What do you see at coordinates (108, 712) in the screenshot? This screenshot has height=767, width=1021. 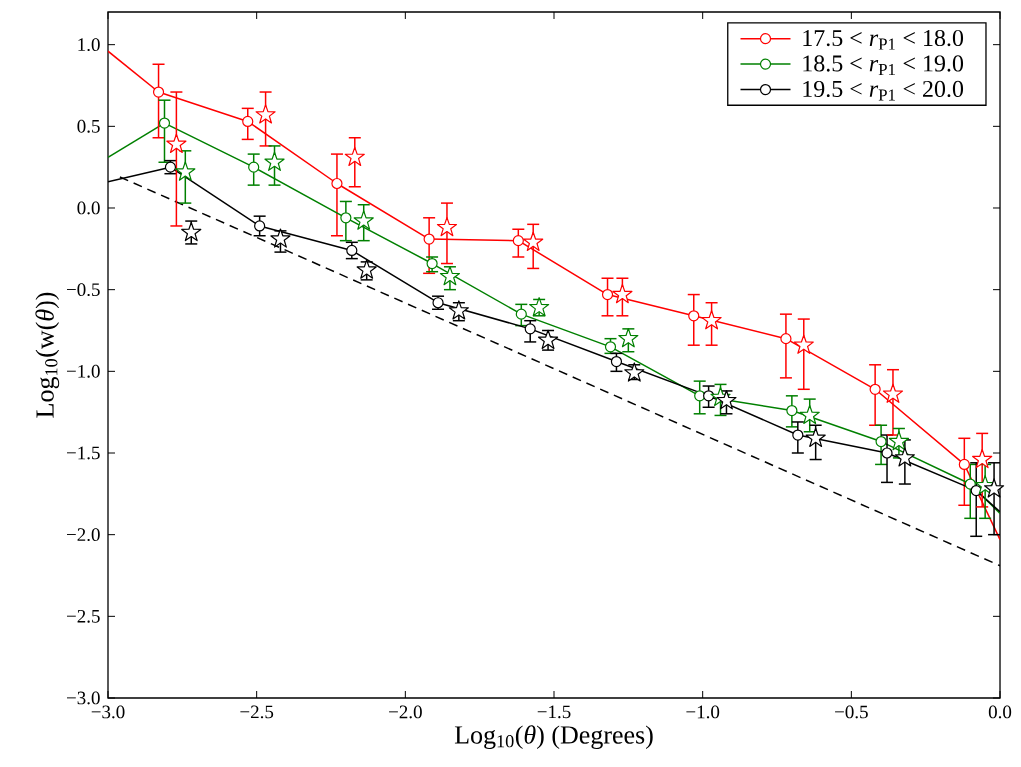 I see `x-tick-label: −3.0` at bounding box center [108, 712].